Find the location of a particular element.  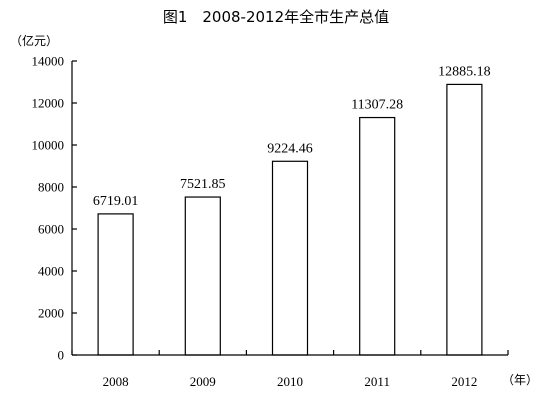

x-axis-ticks is located at coordinates (290, 352).